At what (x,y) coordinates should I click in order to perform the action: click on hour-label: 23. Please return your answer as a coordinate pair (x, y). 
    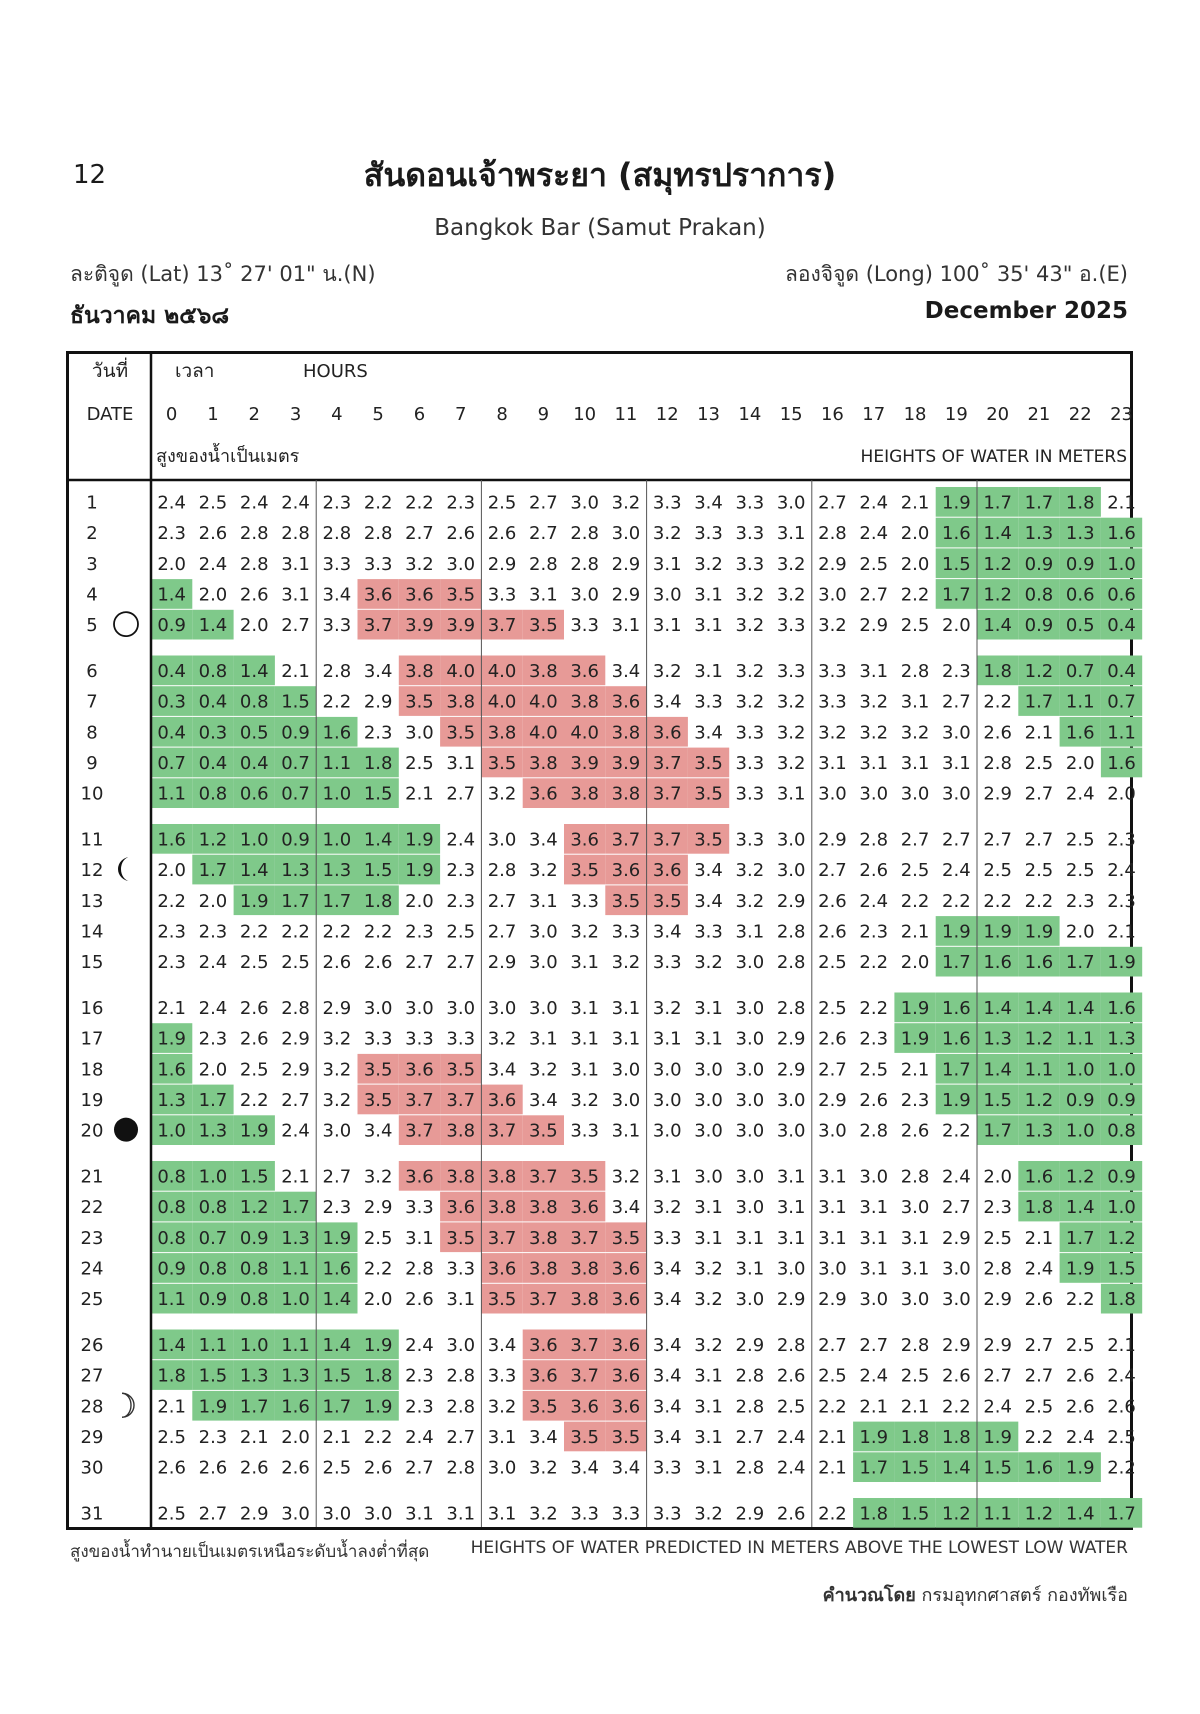
    Looking at the image, I should click on (1121, 414).